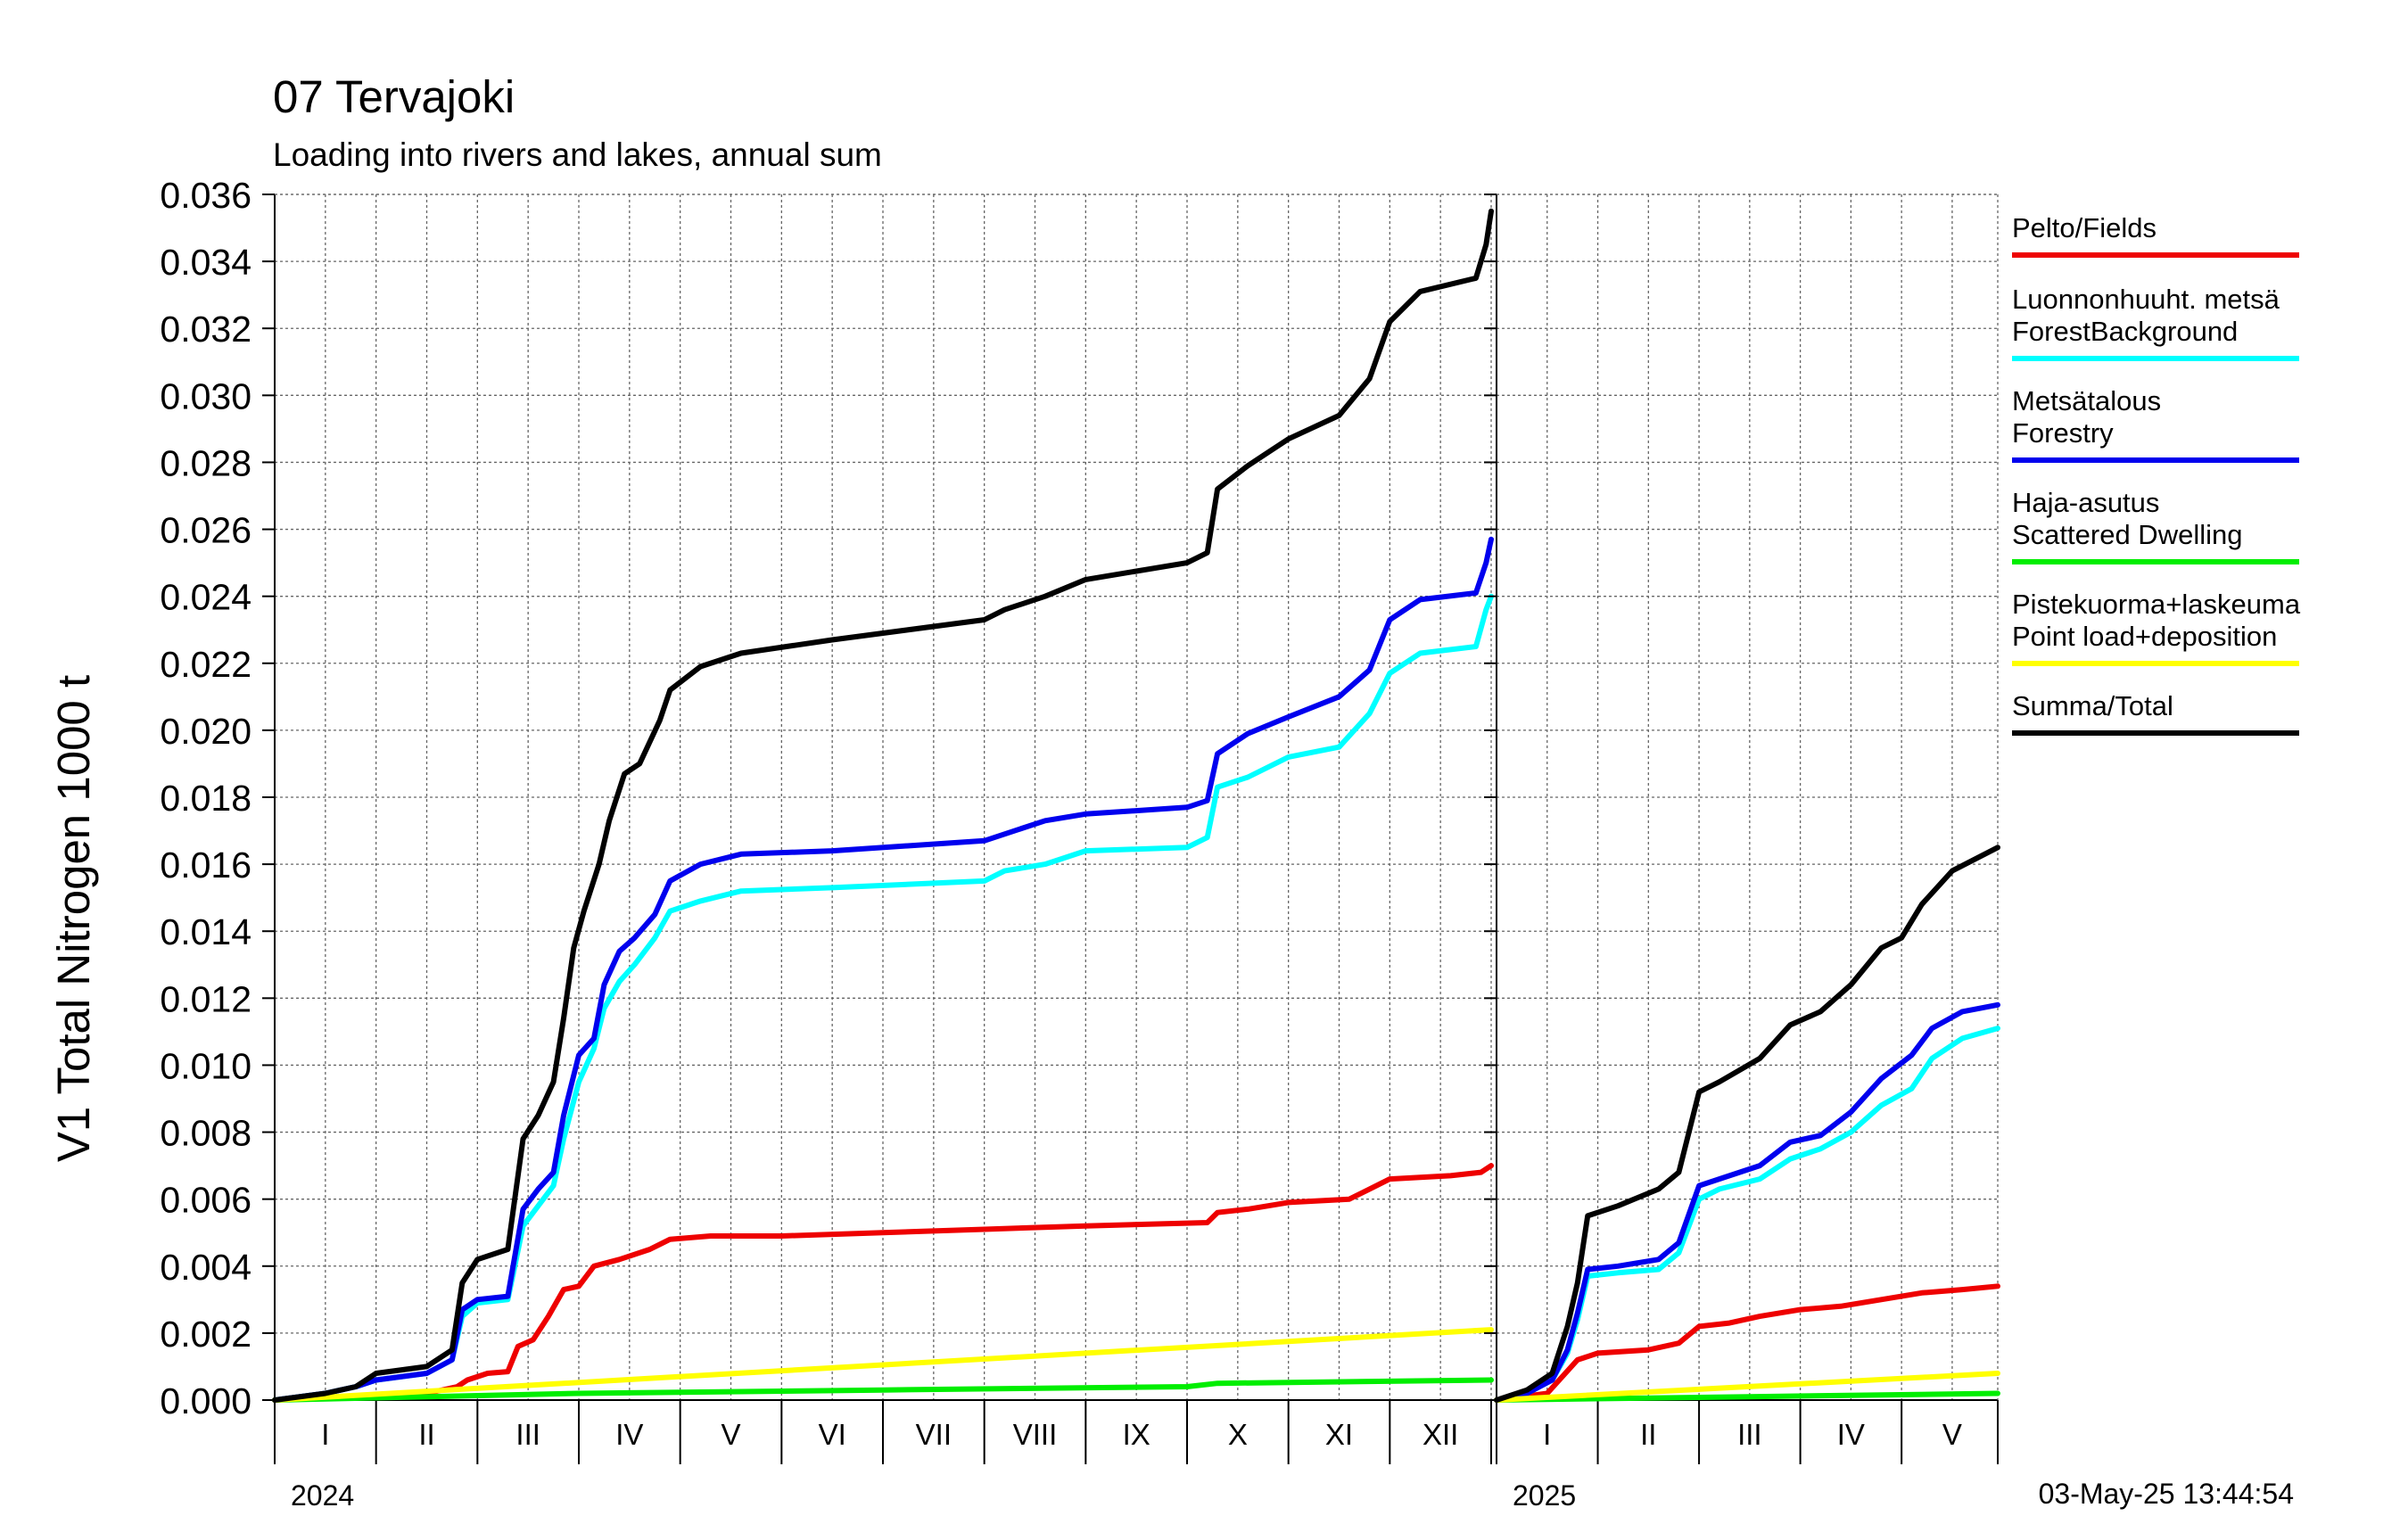 This screenshot has width=2408, height=1516. I want to click on legend-label-line: Luonnonhuuht. metsä, so click(2146, 299).